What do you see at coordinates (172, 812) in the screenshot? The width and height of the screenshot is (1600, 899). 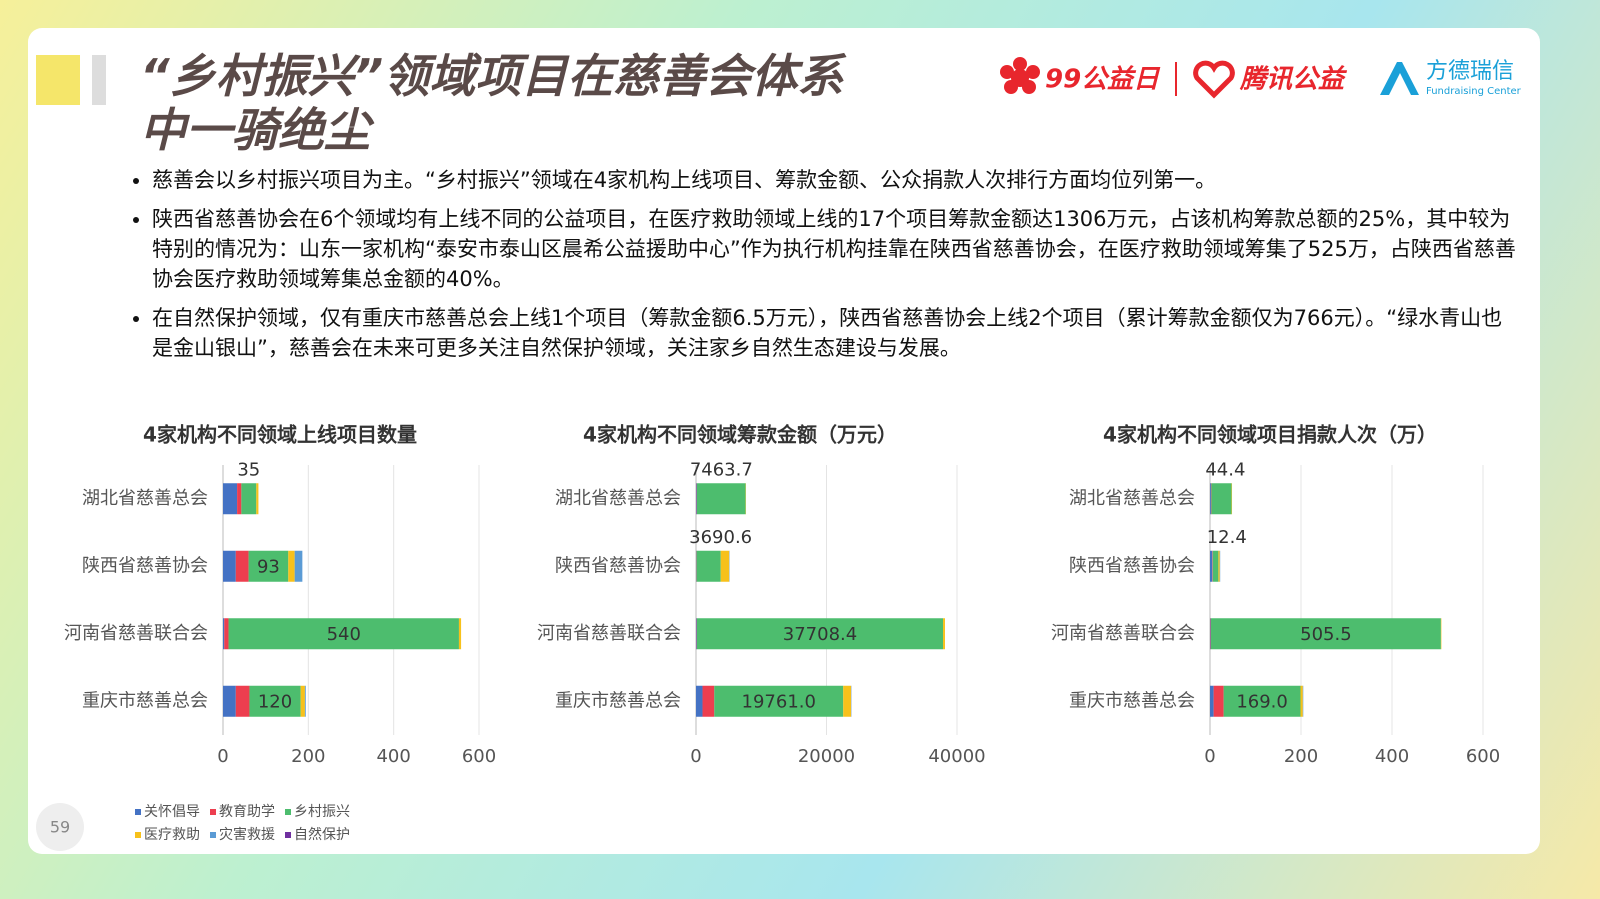 I see `legend-label: 关怀倡导` at bounding box center [172, 812].